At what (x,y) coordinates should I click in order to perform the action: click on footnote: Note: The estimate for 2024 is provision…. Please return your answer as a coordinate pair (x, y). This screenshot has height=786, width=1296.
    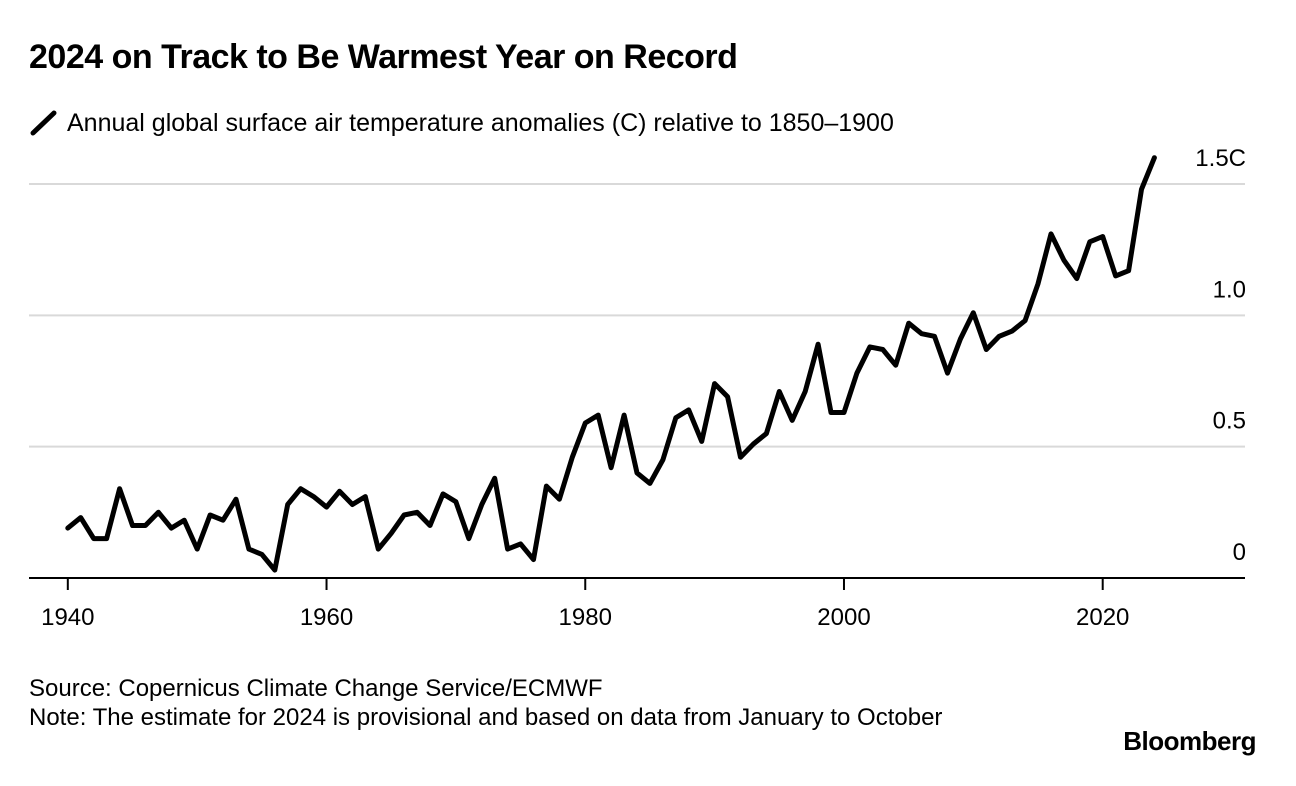
    Looking at the image, I should click on (486, 717).